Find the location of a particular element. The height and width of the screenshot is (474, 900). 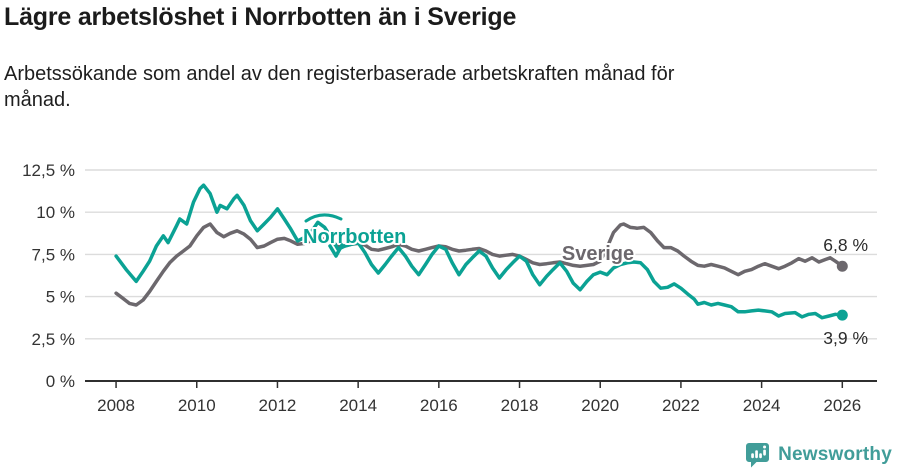

sverige-series-label: Sverige is located at coordinates (598, 254).